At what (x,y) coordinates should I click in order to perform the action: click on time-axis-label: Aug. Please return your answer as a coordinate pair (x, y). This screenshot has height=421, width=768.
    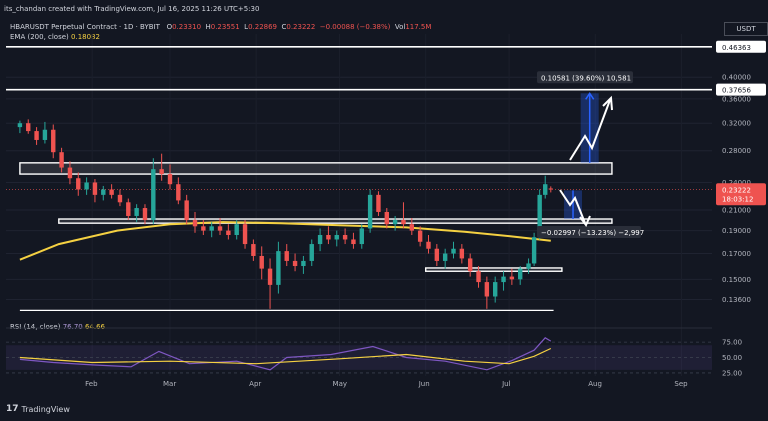
    Looking at the image, I should click on (595, 384).